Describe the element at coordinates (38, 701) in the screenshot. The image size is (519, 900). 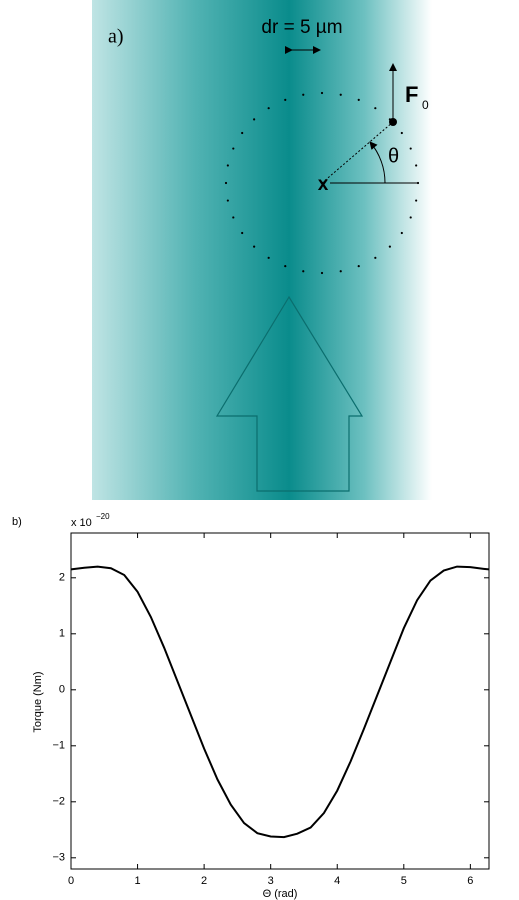
I see `y-axis-label: Torque (Nm)` at that location.